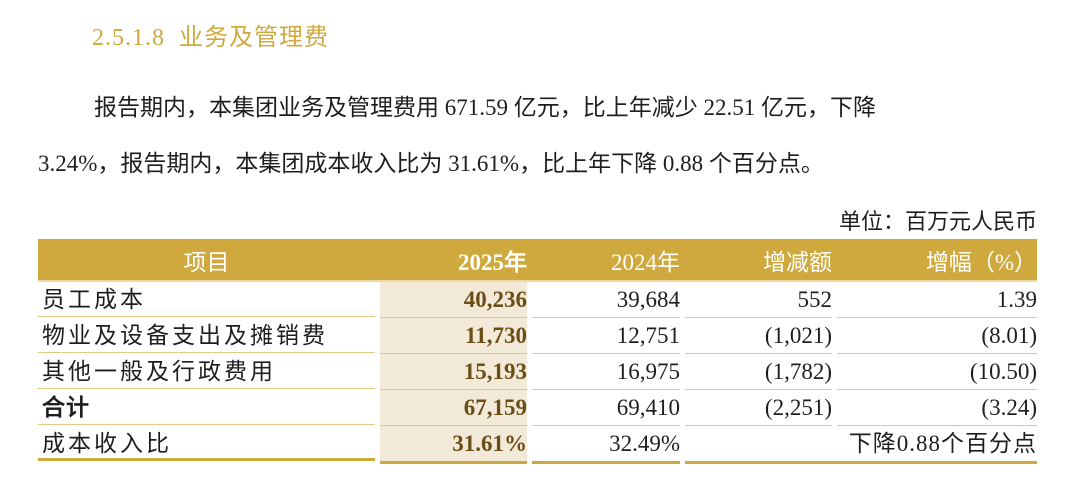 The width and height of the screenshot is (1080, 480). What do you see at coordinates (453, 336) in the screenshot?
I see `row-2025: 11,730` at bounding box center [453, 336].